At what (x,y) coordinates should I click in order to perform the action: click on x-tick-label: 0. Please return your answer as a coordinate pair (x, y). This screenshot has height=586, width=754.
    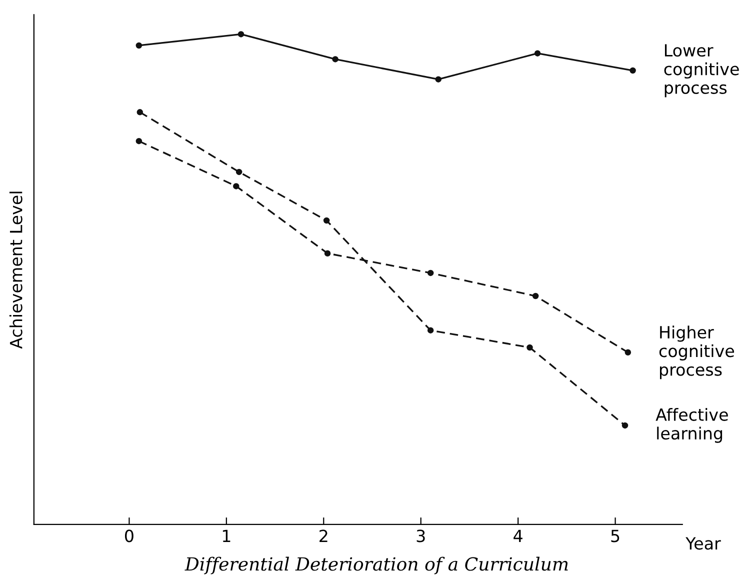
    Looking at the image, I should click on (129, 536).